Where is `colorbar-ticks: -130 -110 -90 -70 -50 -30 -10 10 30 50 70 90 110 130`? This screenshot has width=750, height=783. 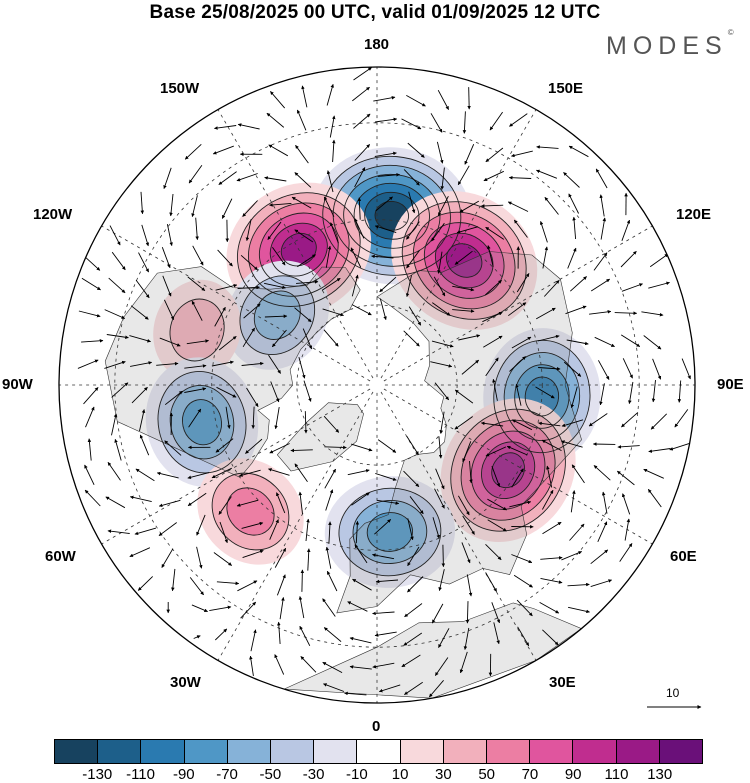 colorbar-ticks: -130 -110 -90 -70 -50 -30 -10 10 30 50 70 90 110 130 is located at coordinates (378, 773).